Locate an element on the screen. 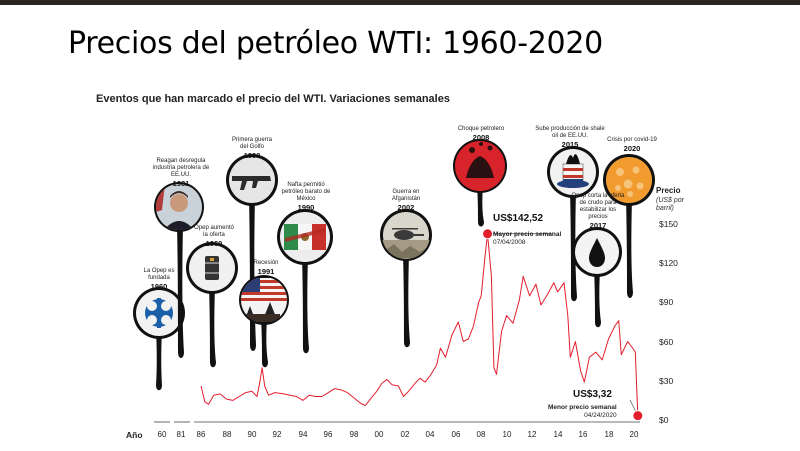 Image resolution: width=800 pixels, height=451 pixels. x-tick-label: 02 is located at coordinates (405, 434).